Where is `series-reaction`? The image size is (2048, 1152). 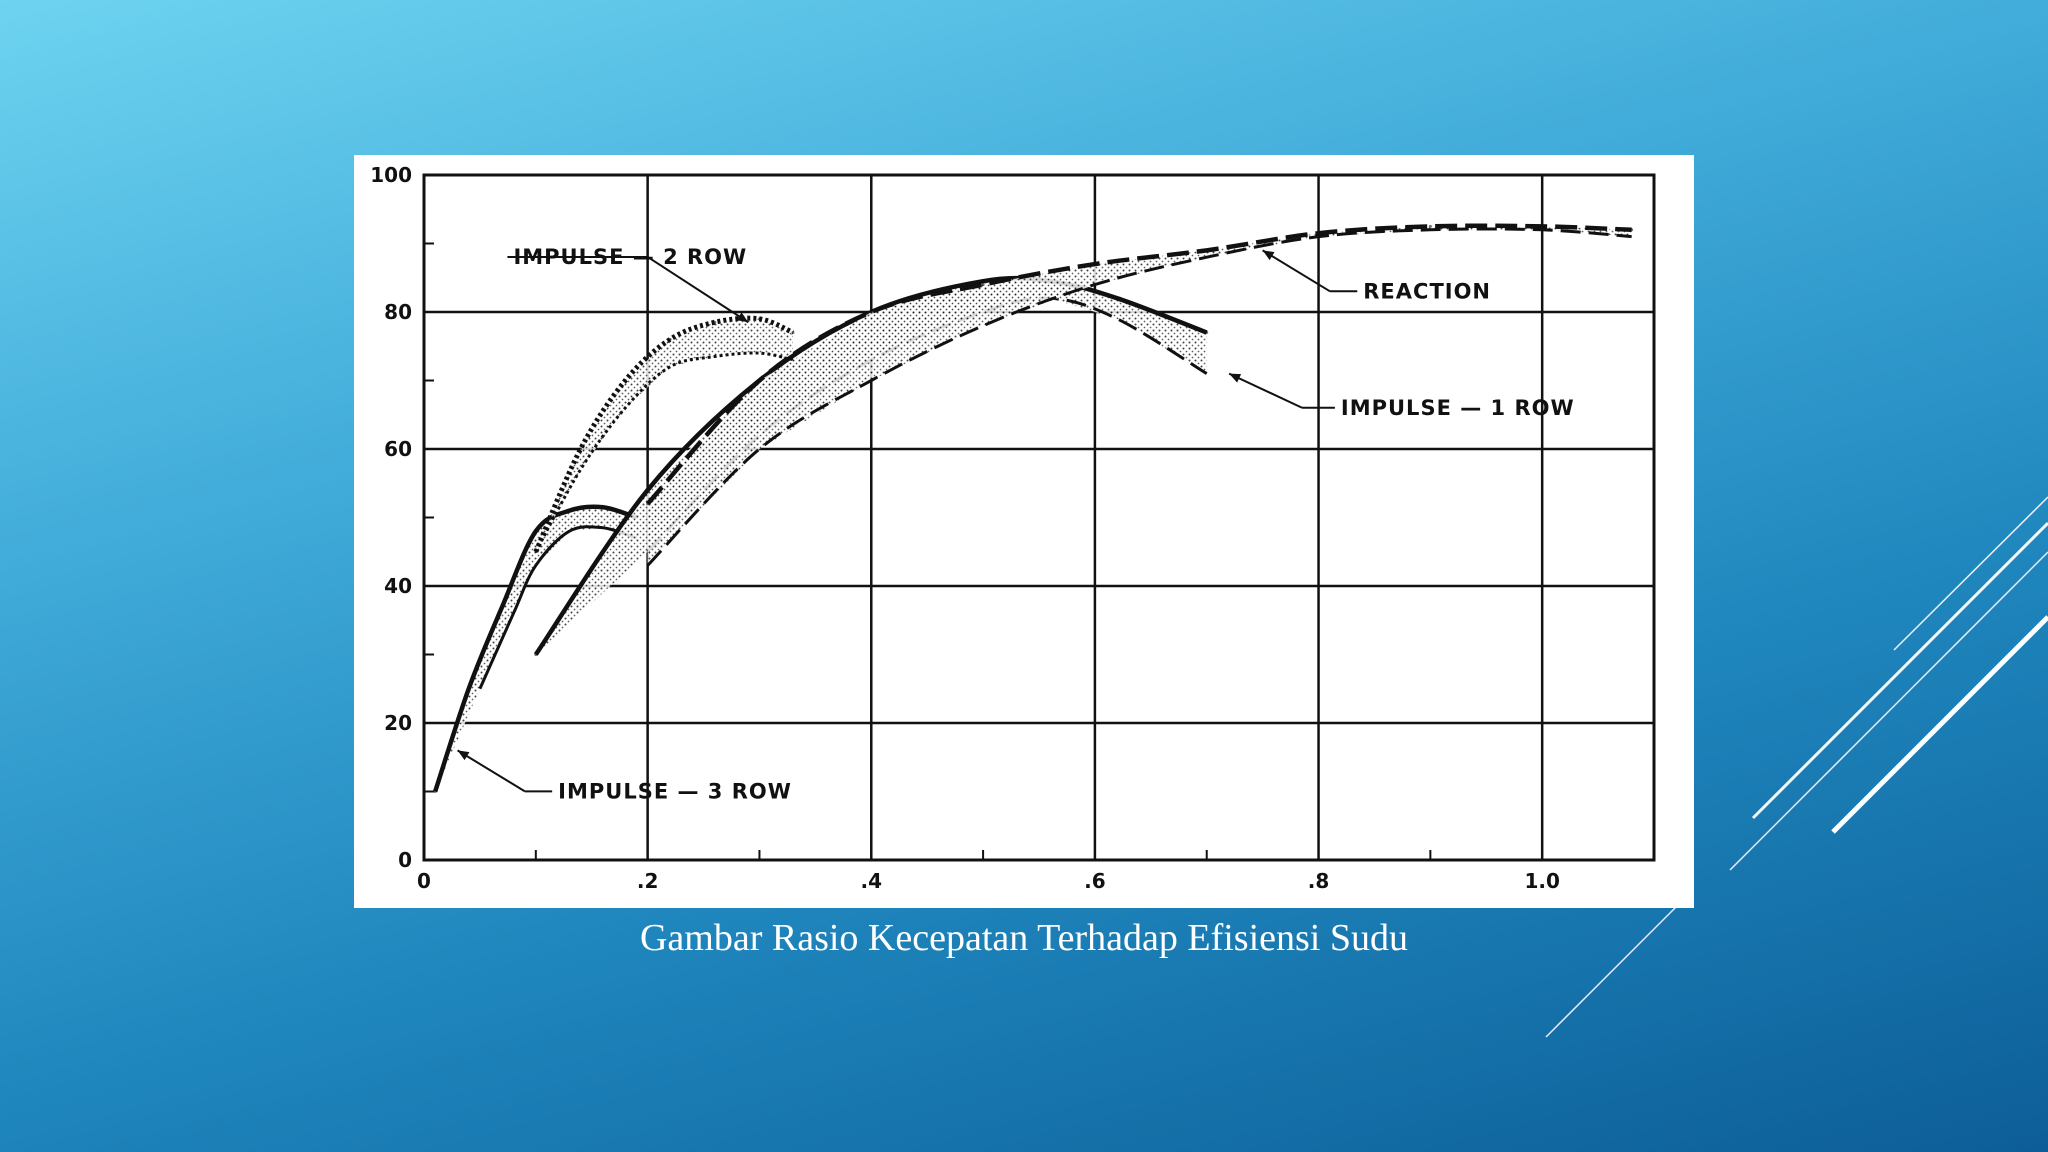 series-reaction is located at coordinates (1139, 395).